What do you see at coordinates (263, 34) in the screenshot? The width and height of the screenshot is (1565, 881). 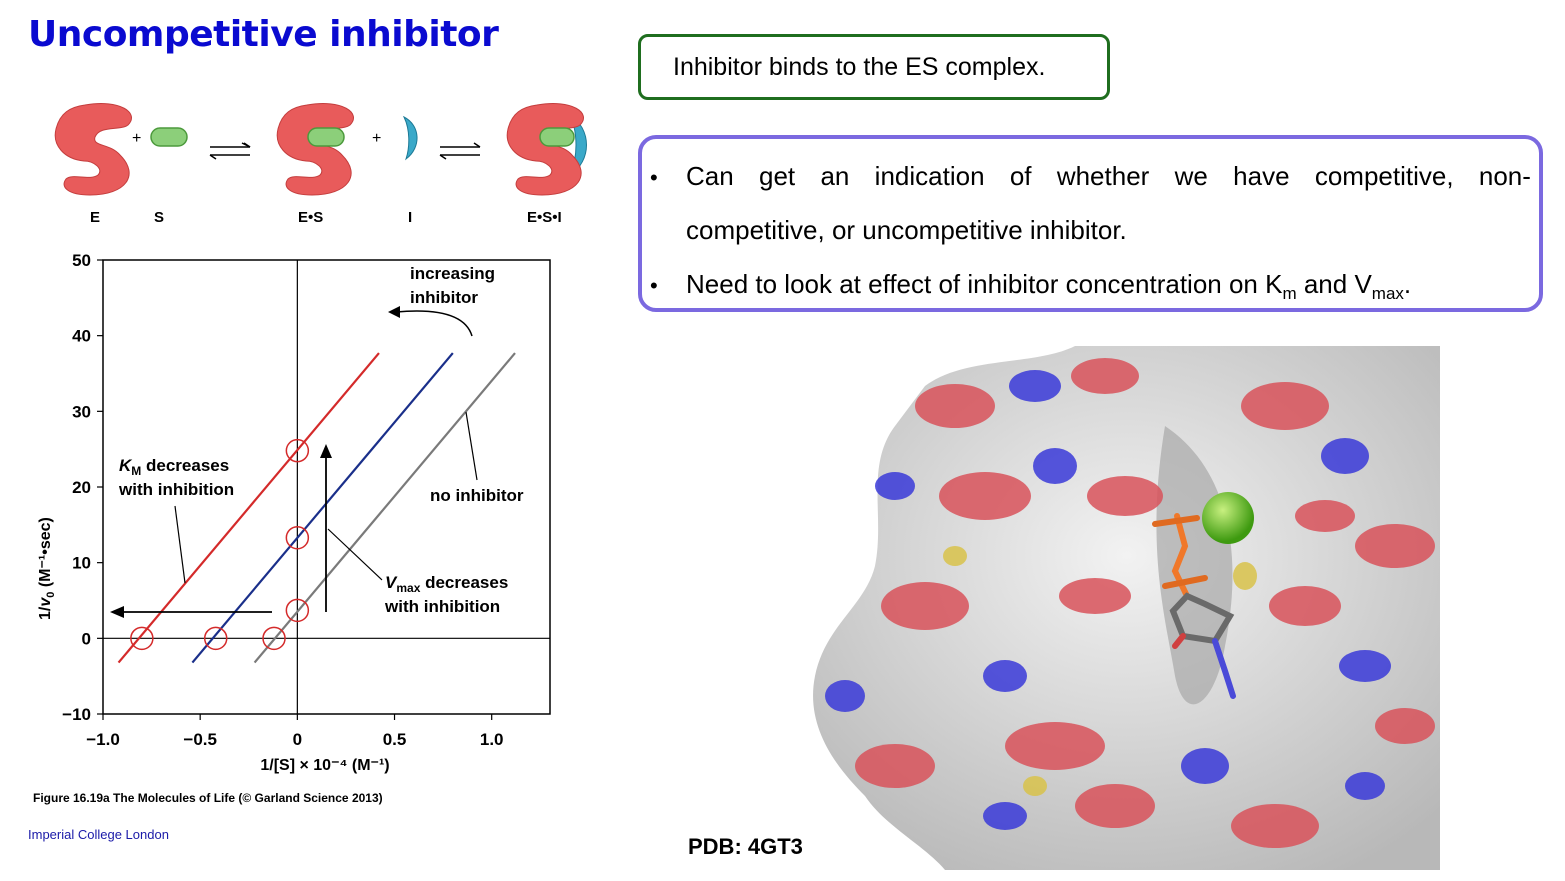 I see `slide-title: Uncompetitive inhibitor` at bounding box center [263, 34].